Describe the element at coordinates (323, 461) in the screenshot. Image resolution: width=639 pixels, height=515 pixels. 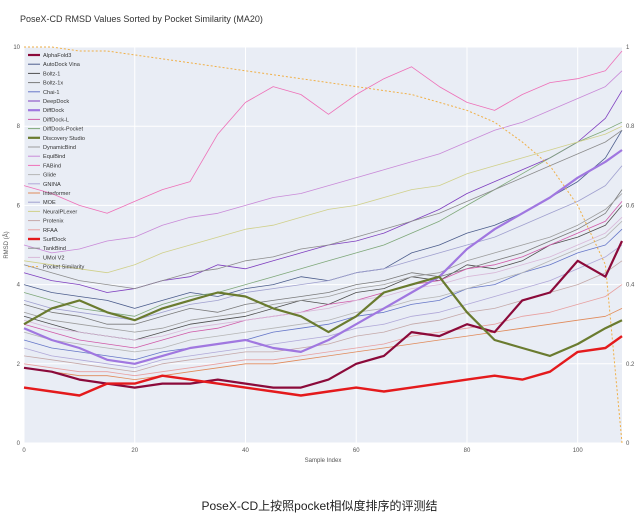
I see `x-axis-title: Sample Index` at that location.